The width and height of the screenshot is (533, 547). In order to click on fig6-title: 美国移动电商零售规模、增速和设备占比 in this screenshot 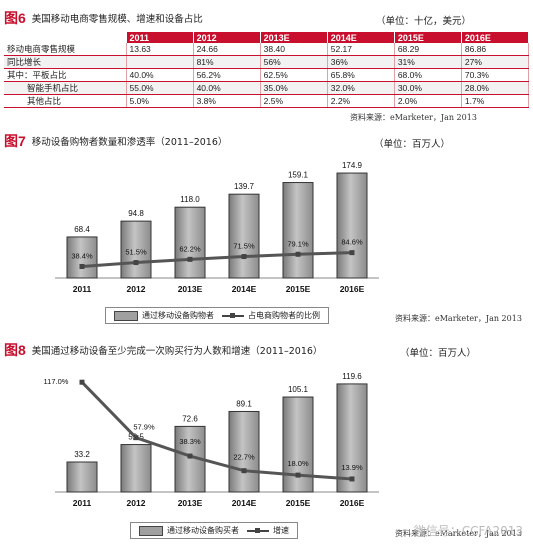, I will do `click(117, 19)`.